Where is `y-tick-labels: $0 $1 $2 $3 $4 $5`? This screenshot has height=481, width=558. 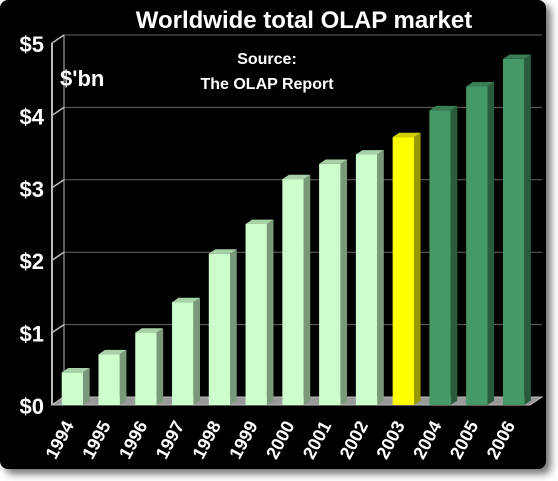
y-tick-labels: $0 $1 $2 $3 $4 $5 is located at coordinates (32, 225).